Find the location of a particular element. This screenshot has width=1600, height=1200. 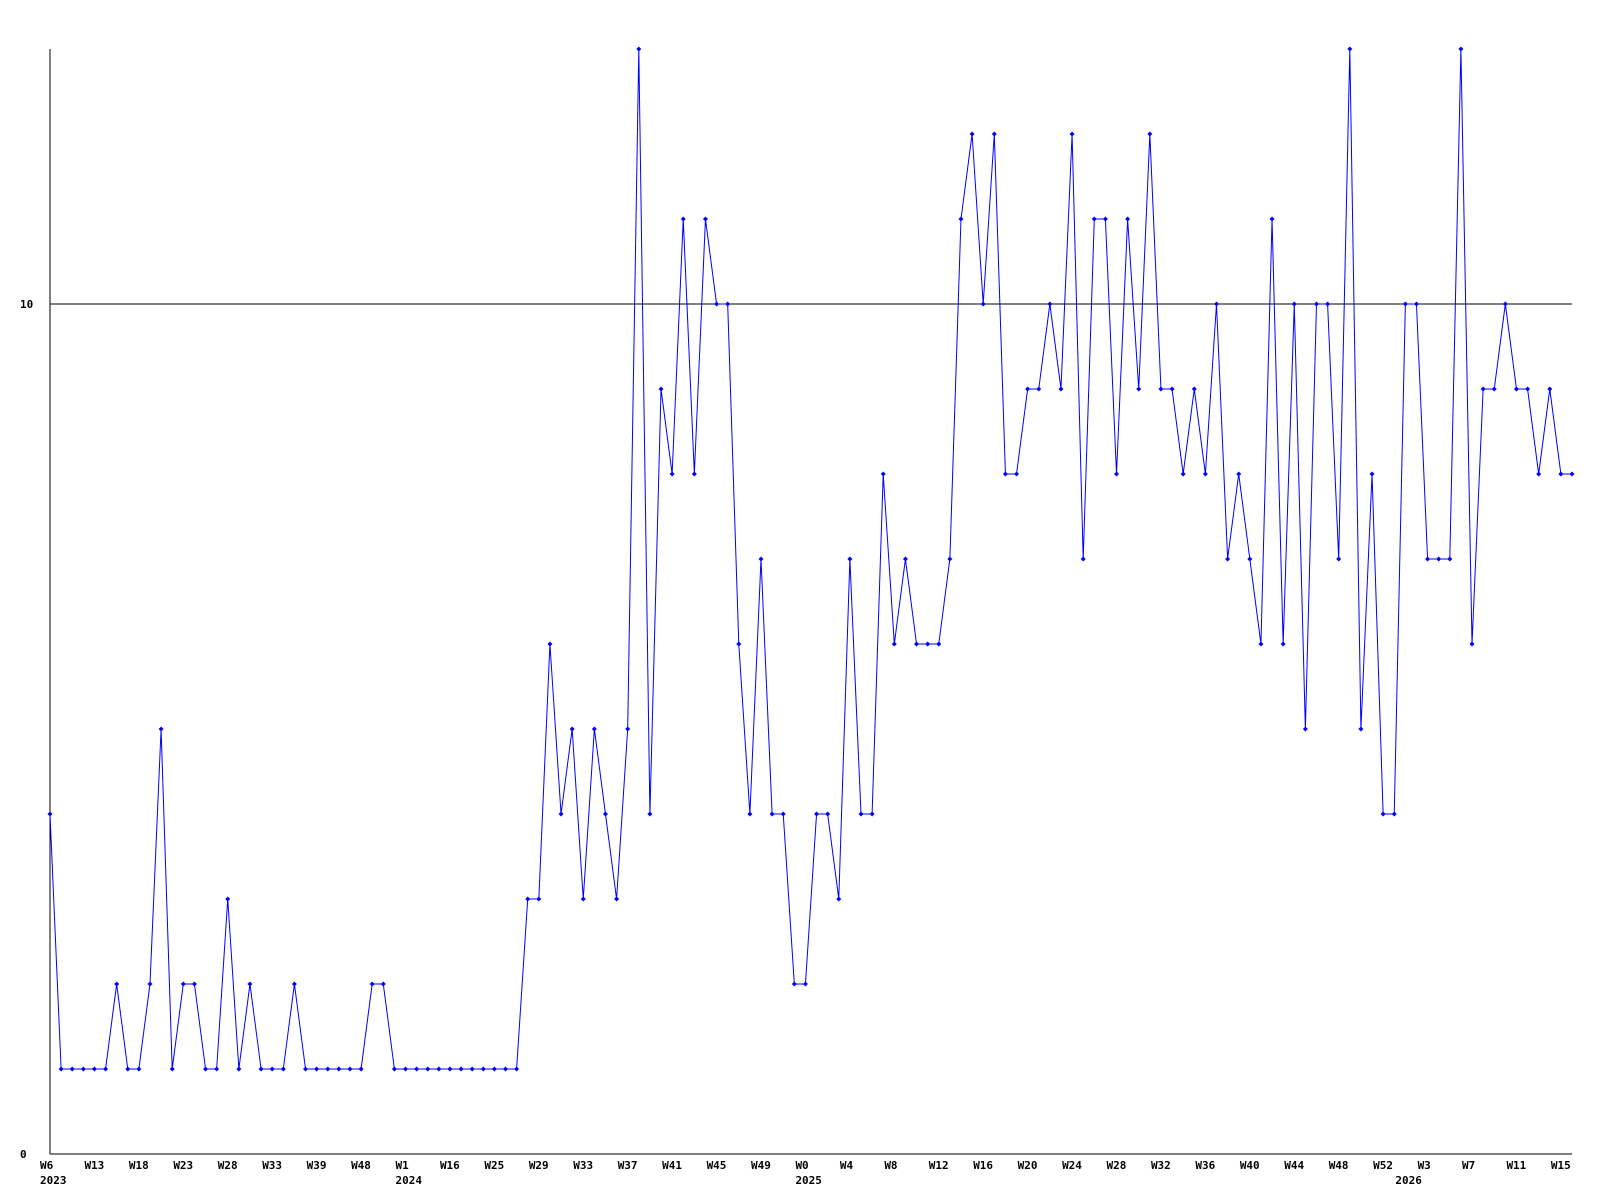

x-tick-label: W20 is located at coordinates (1028, 1165).